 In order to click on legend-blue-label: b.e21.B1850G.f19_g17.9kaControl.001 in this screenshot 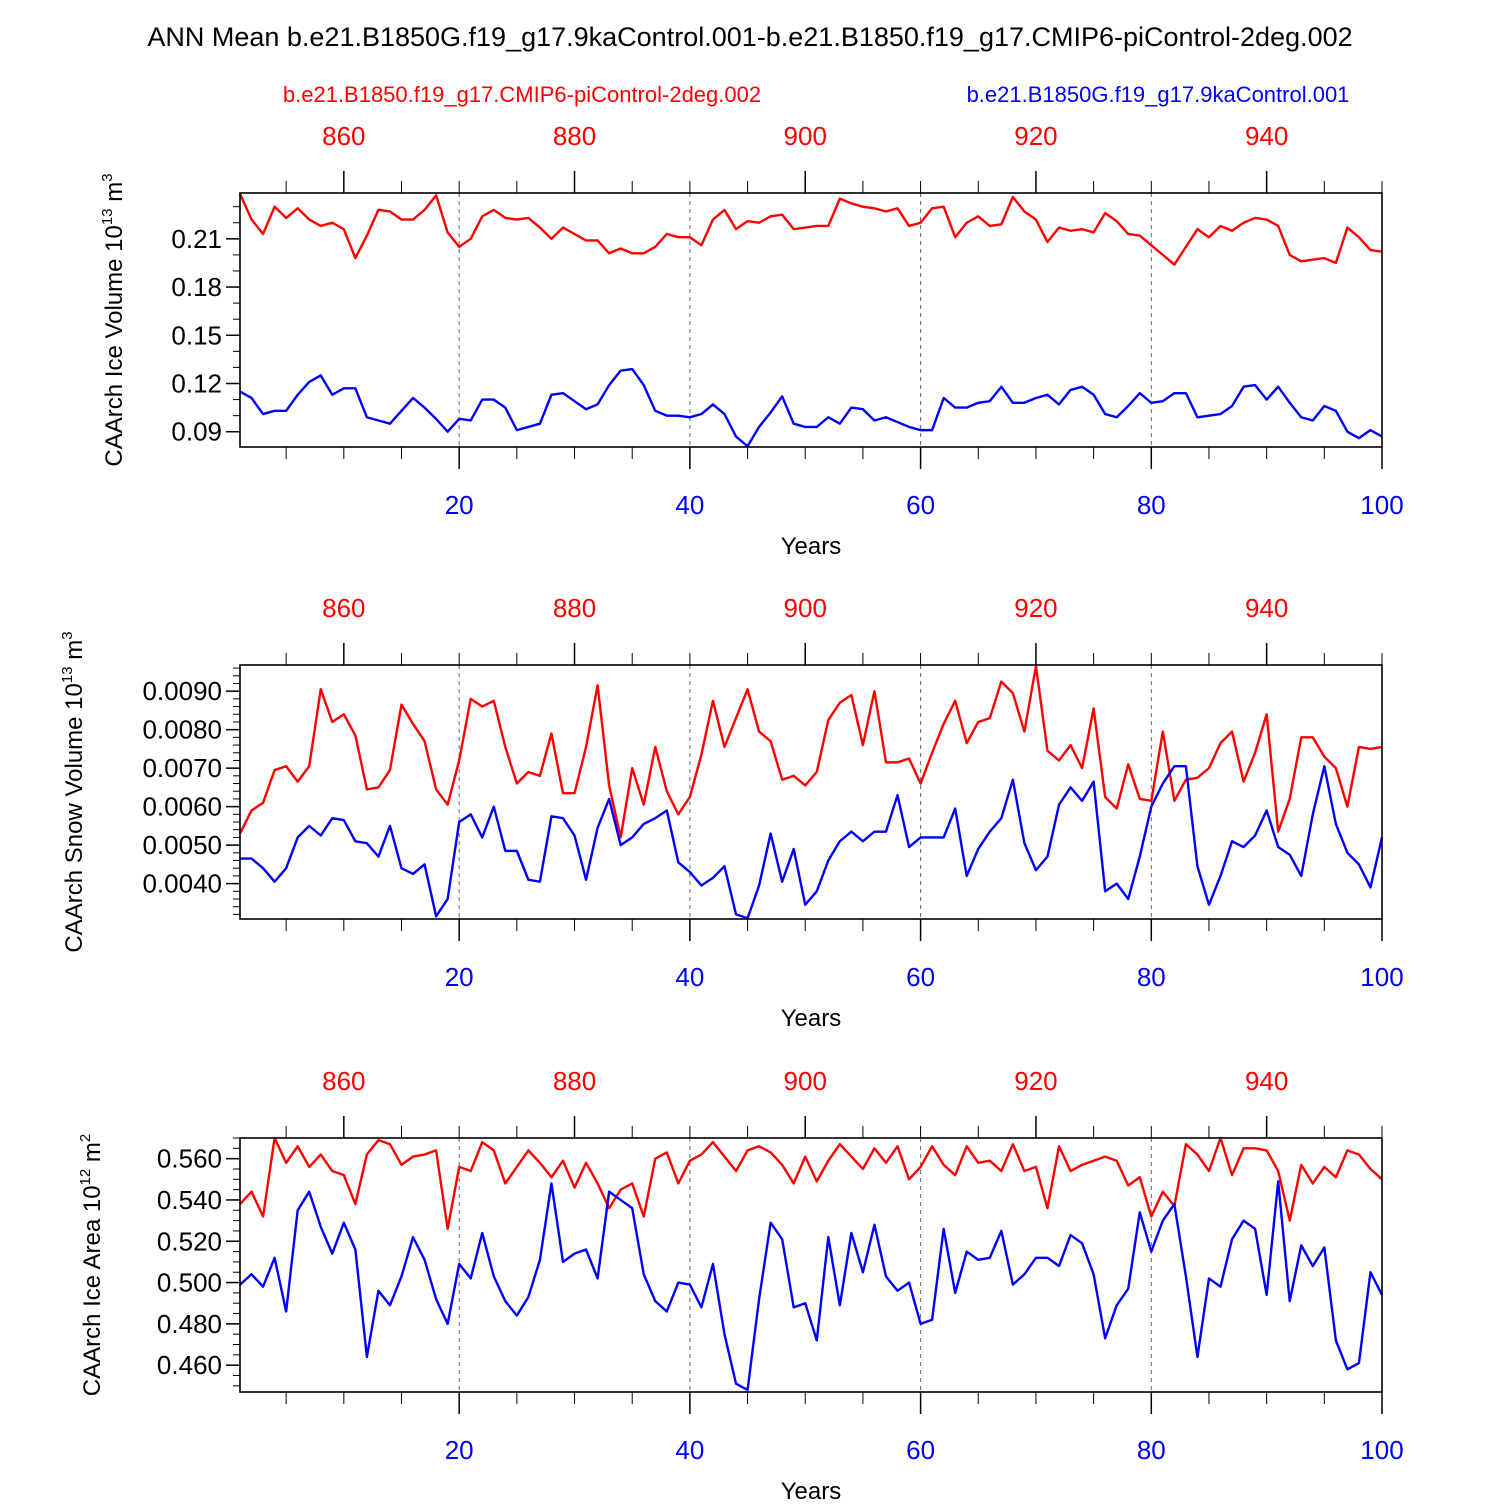, I will do `click(1158, 94)`.